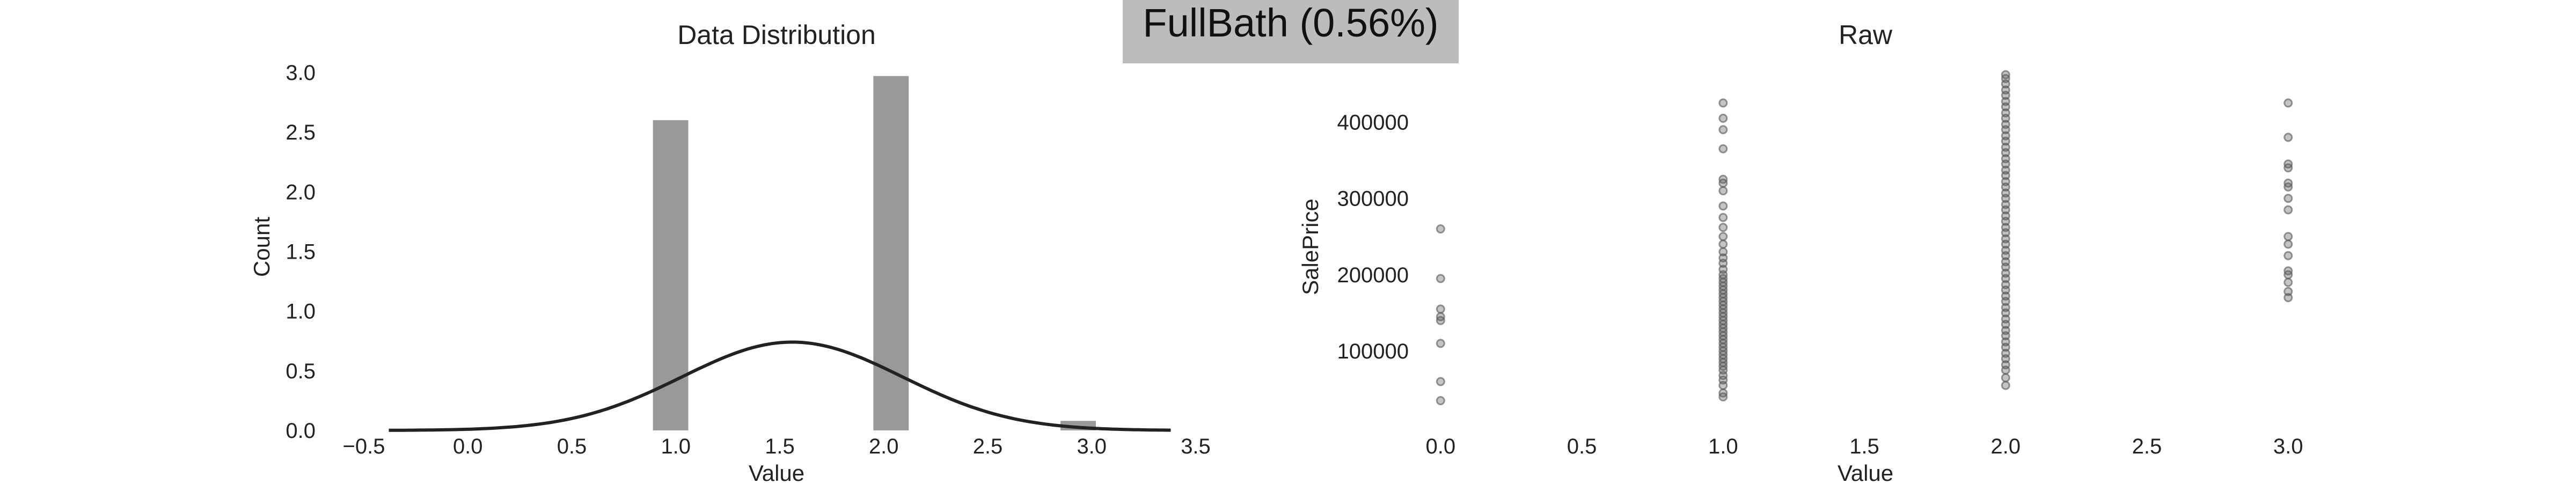  What do you see at coordinates (468, 446) in the screenshot?
I see `distribution-x-tick-label: 0.0` at bounding box center [468, 446].